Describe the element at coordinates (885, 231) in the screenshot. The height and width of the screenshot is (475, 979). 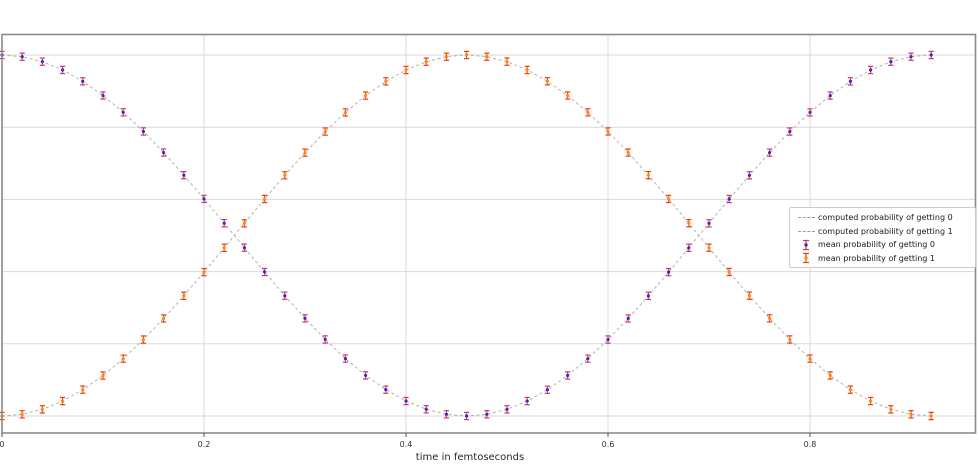
I see `legend-label: computed probability of getting 1` at that location.